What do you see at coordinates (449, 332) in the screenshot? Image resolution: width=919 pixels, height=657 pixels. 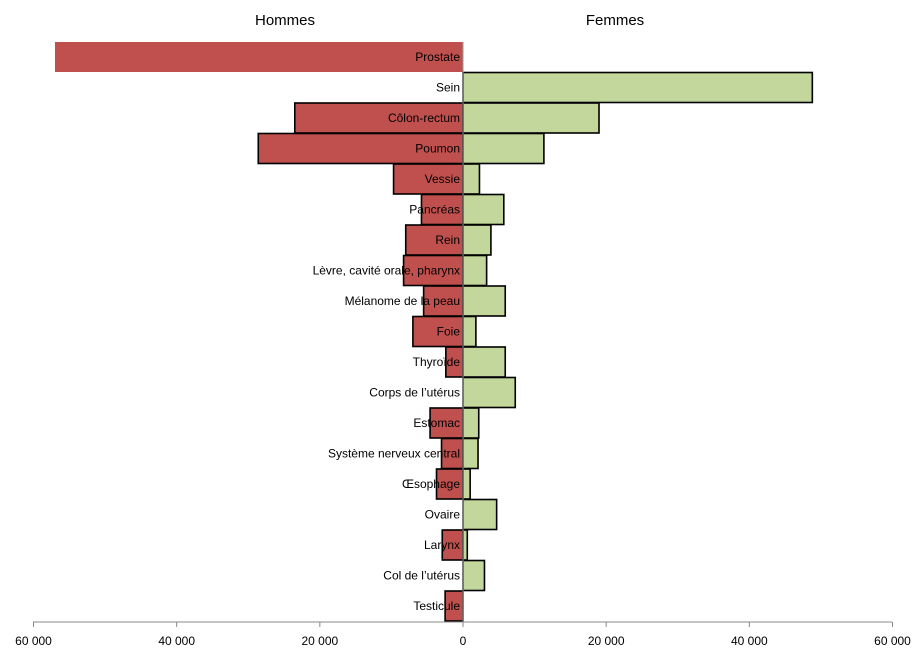 I see `category-label-foie: Foie` at bounding box center [449, 332].